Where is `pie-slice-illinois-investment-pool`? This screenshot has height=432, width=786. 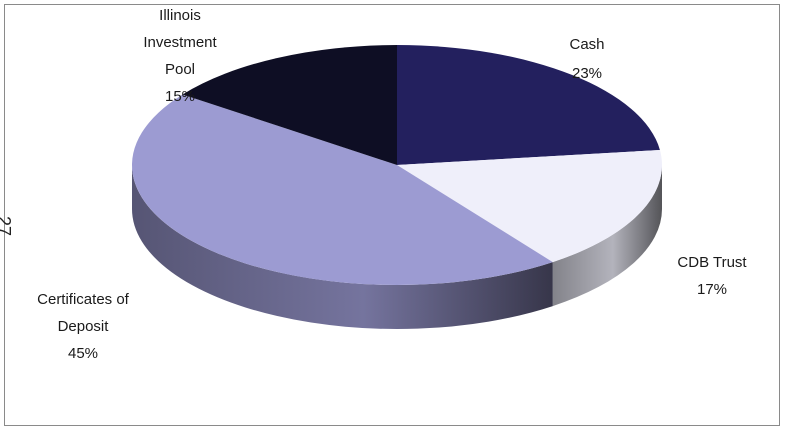
pie-slice-illinois-investment-pool is located at coordinates (289, 105).